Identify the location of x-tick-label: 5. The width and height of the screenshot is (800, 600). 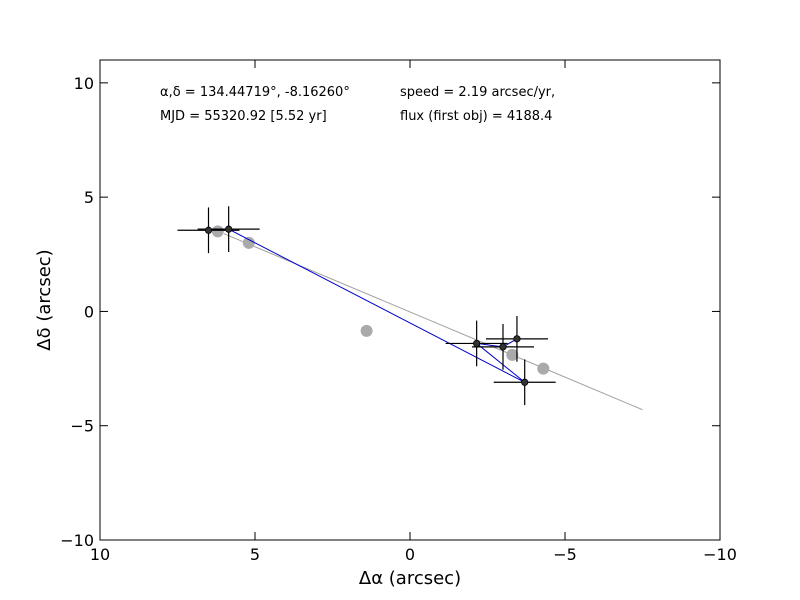
(255, 554).